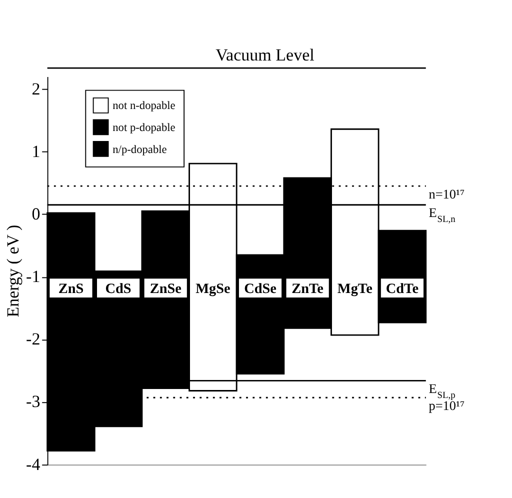  I want to click on y-tick-label: -1, so click(33, 276).